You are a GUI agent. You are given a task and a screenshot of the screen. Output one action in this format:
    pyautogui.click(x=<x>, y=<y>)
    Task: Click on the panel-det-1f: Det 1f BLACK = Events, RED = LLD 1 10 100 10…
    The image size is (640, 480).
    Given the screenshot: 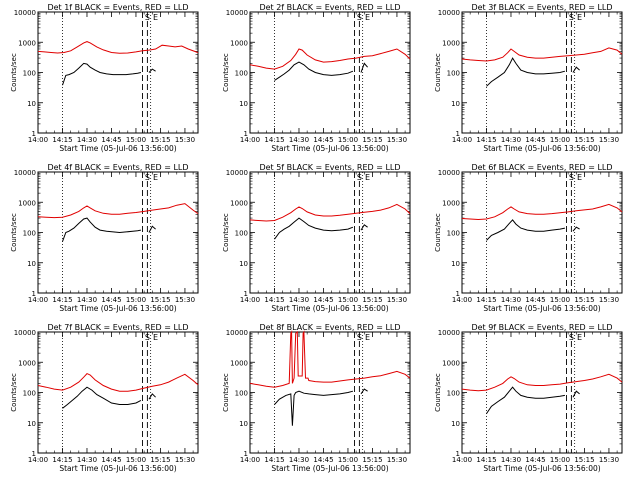 What is the action you would take?
    pyautogui.click(x=104, y=78)
    